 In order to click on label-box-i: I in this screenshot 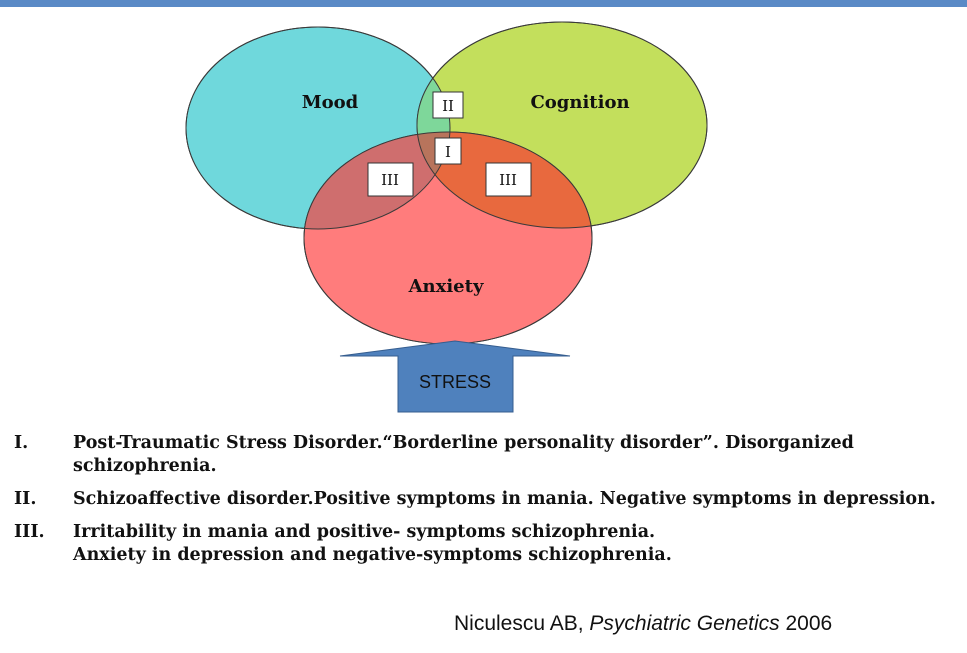, I will do `click(448, 151)`.